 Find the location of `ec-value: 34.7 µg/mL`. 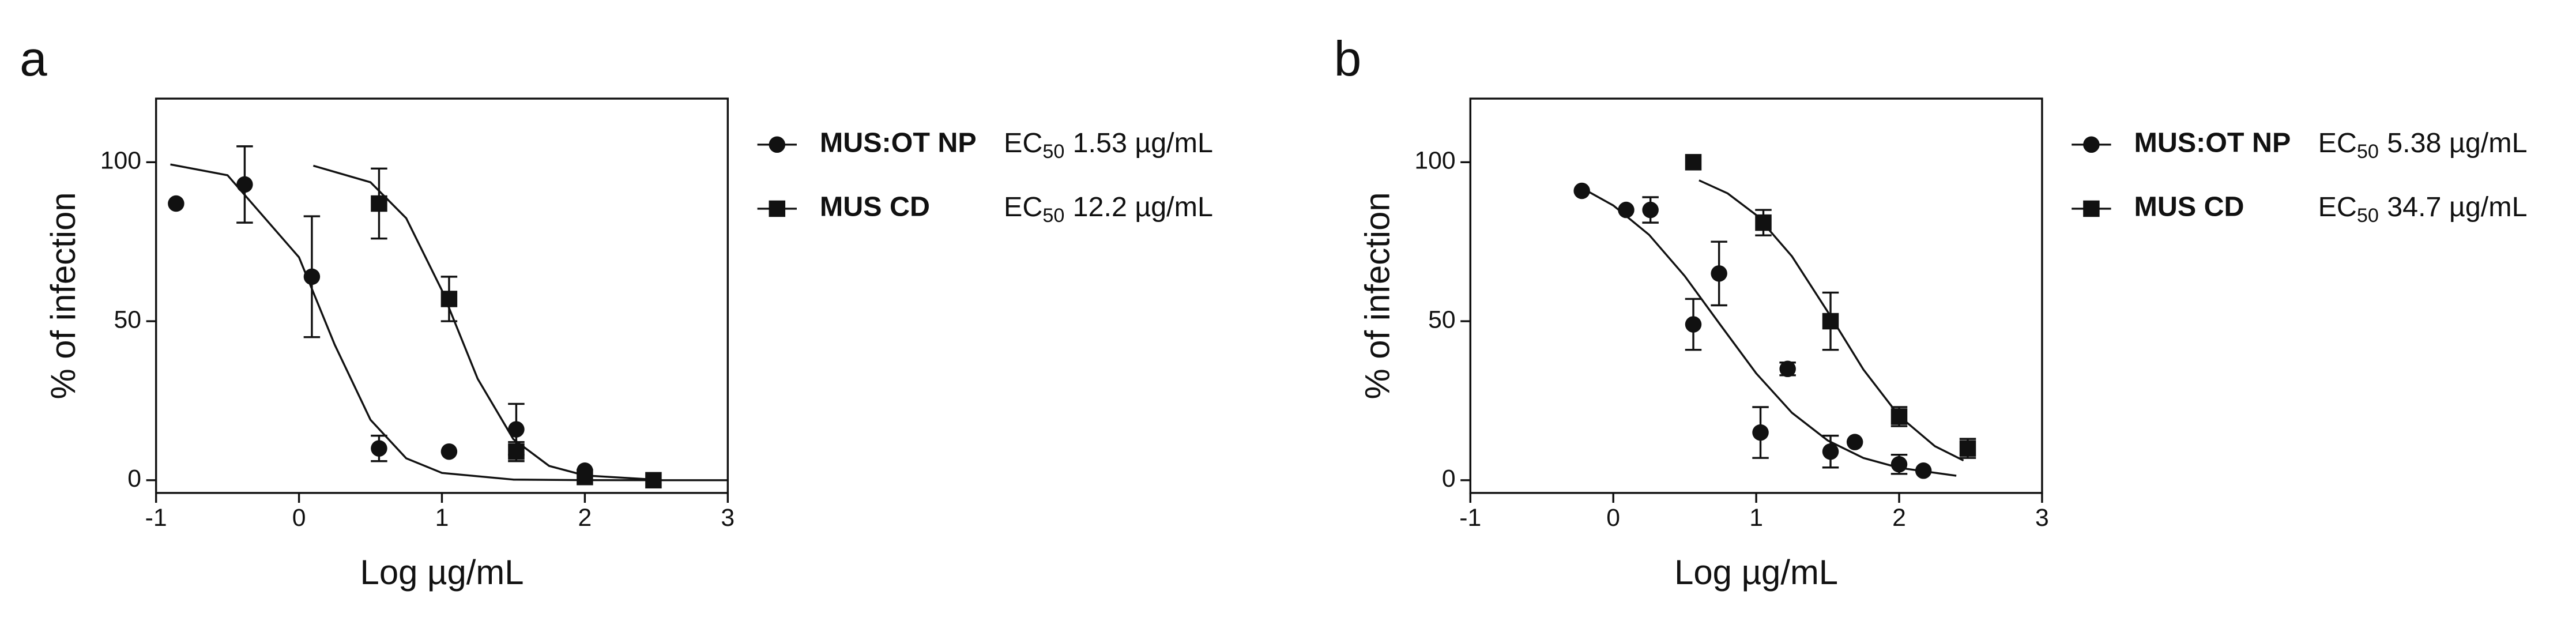

ec-value: 34.7 µg/mL is located at coordinates (2457, 207).